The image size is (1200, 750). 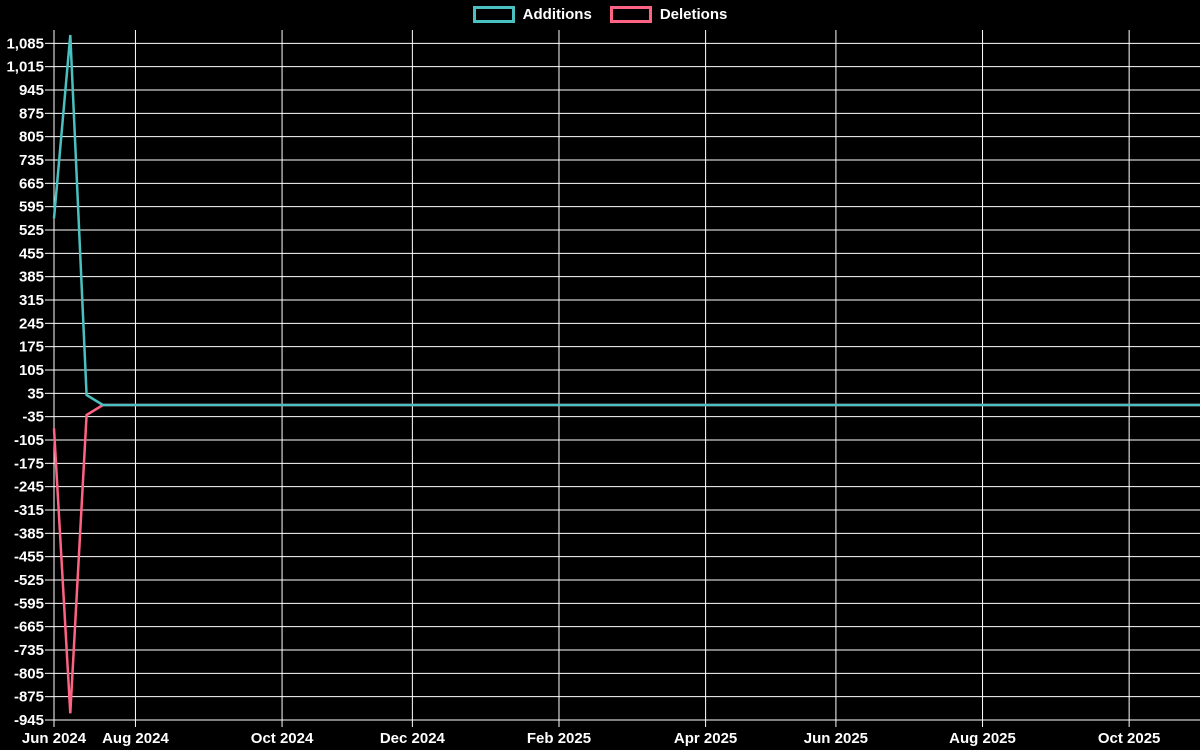 What do you see at coordinates (31, 137) in the screenshot?
I see `y-tick-label: 805` at bounding box center [31, 137].